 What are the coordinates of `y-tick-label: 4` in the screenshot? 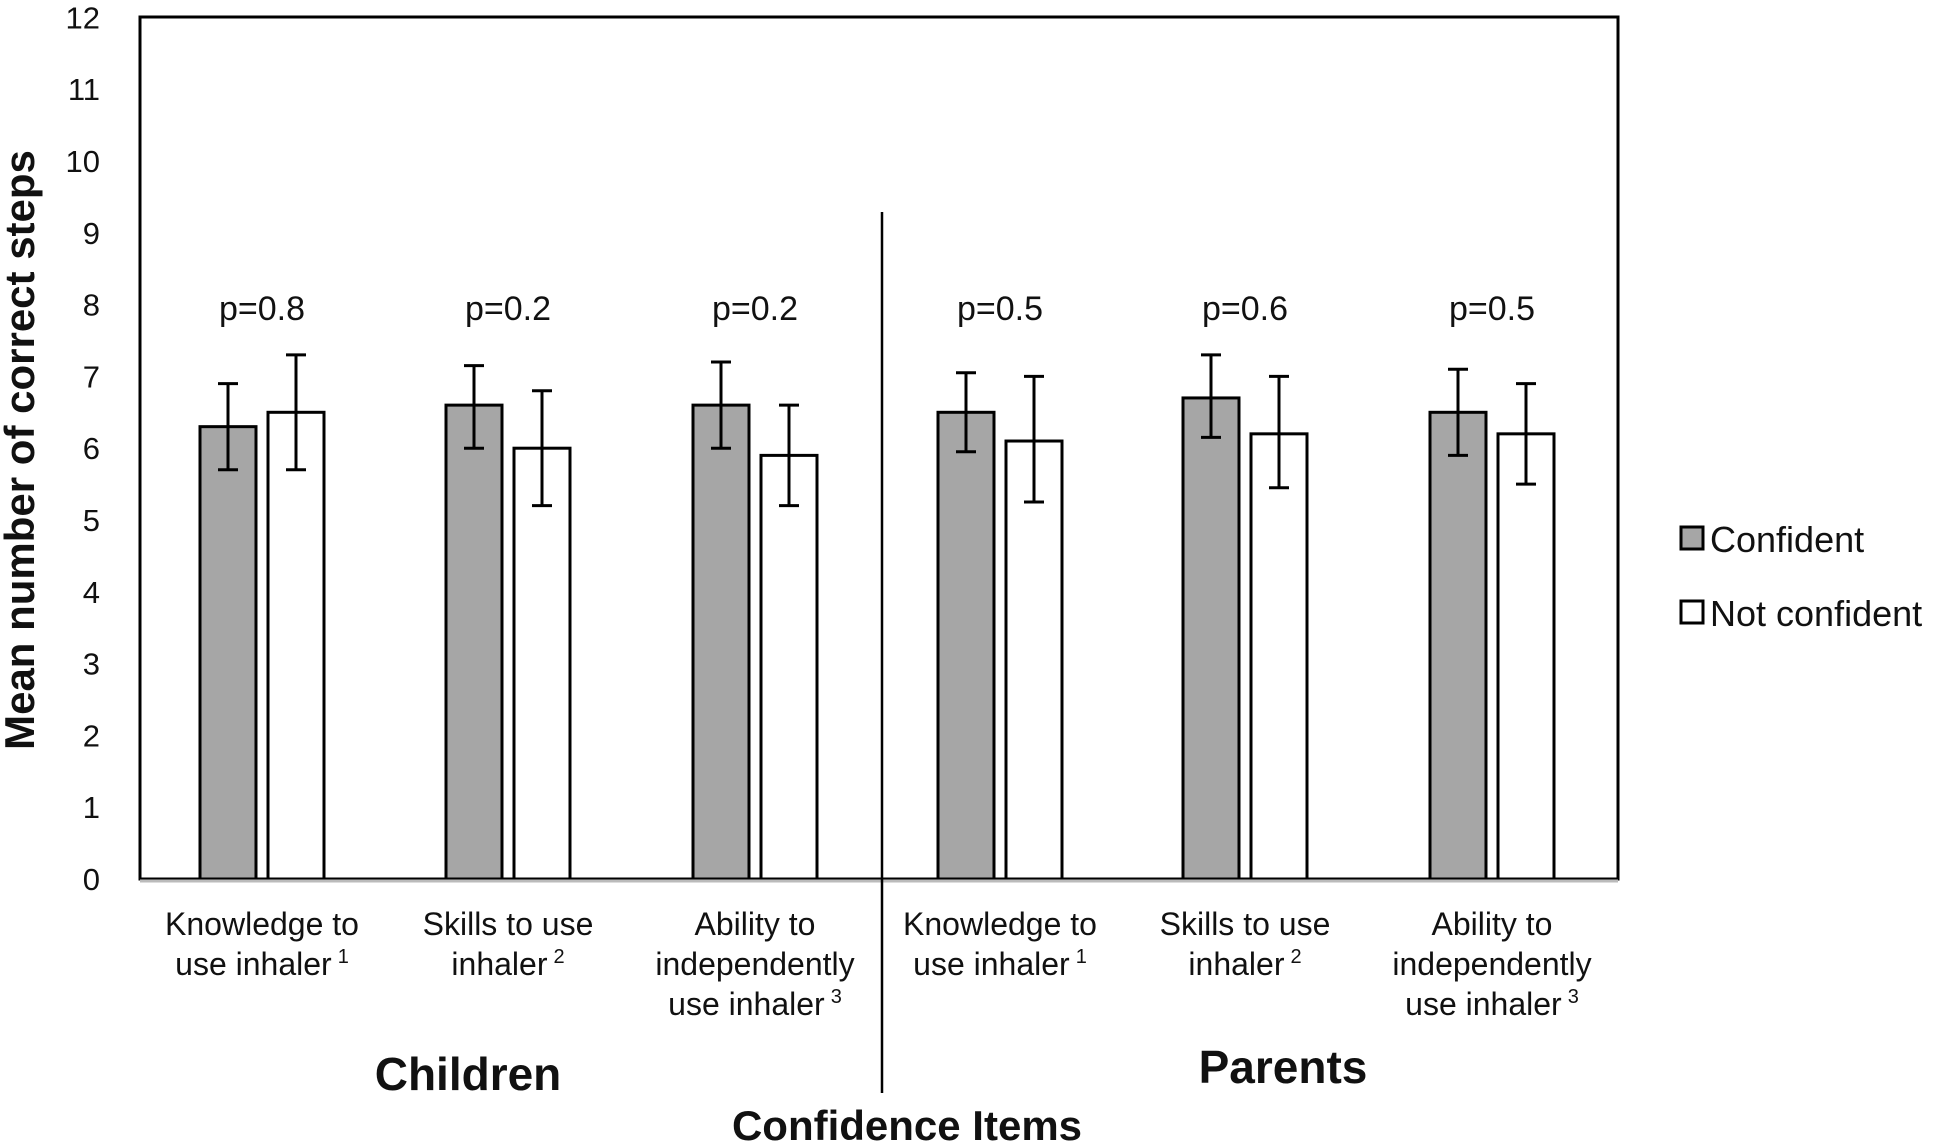 It's located at (91, 592).